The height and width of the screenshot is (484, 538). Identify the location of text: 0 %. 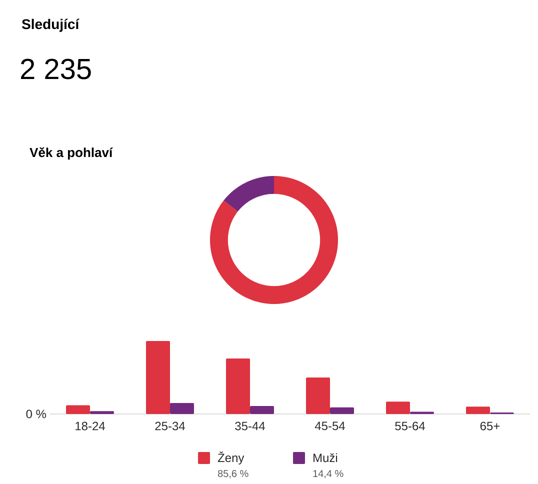
(36, 414).